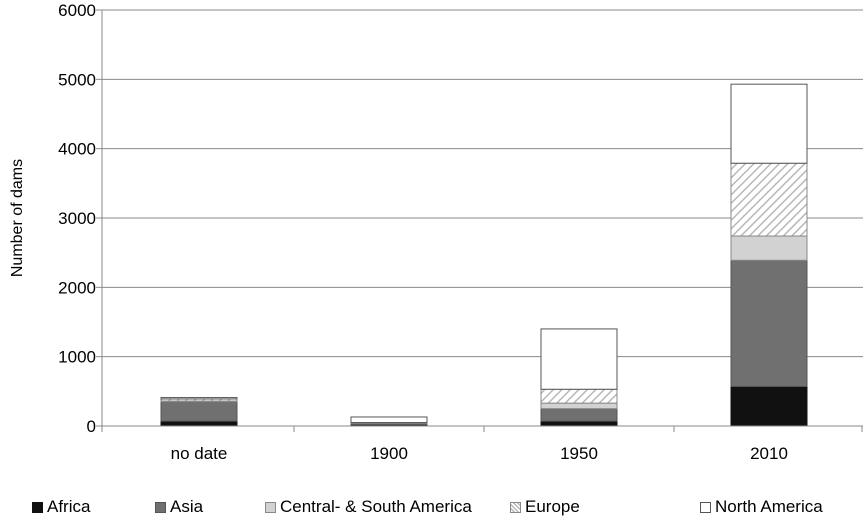 The height and width of the screenshot is (525, 863). I want to click on bar-segment-europe-2010, so click(769, 199).